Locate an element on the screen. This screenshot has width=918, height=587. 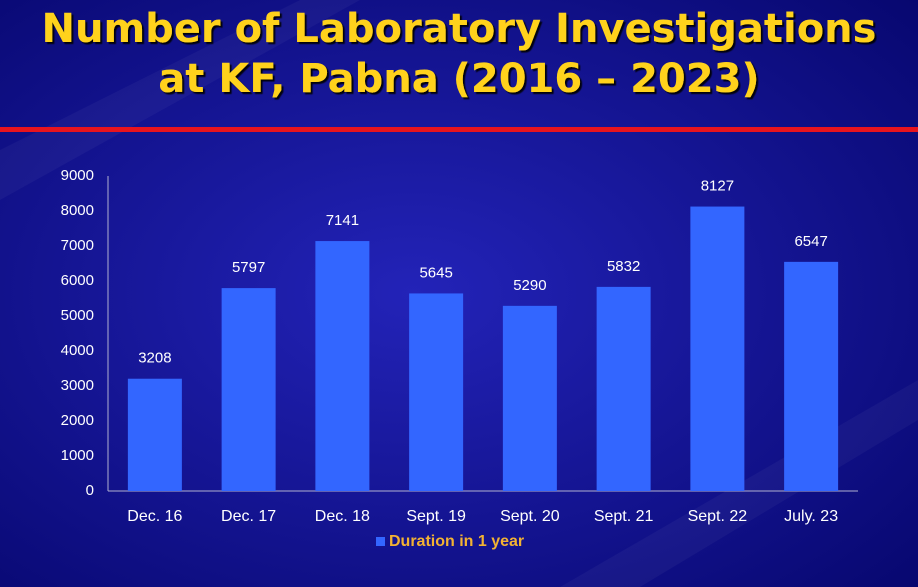
title-line: Number of Laboratory Investigations is located at coordinates (459, 29).